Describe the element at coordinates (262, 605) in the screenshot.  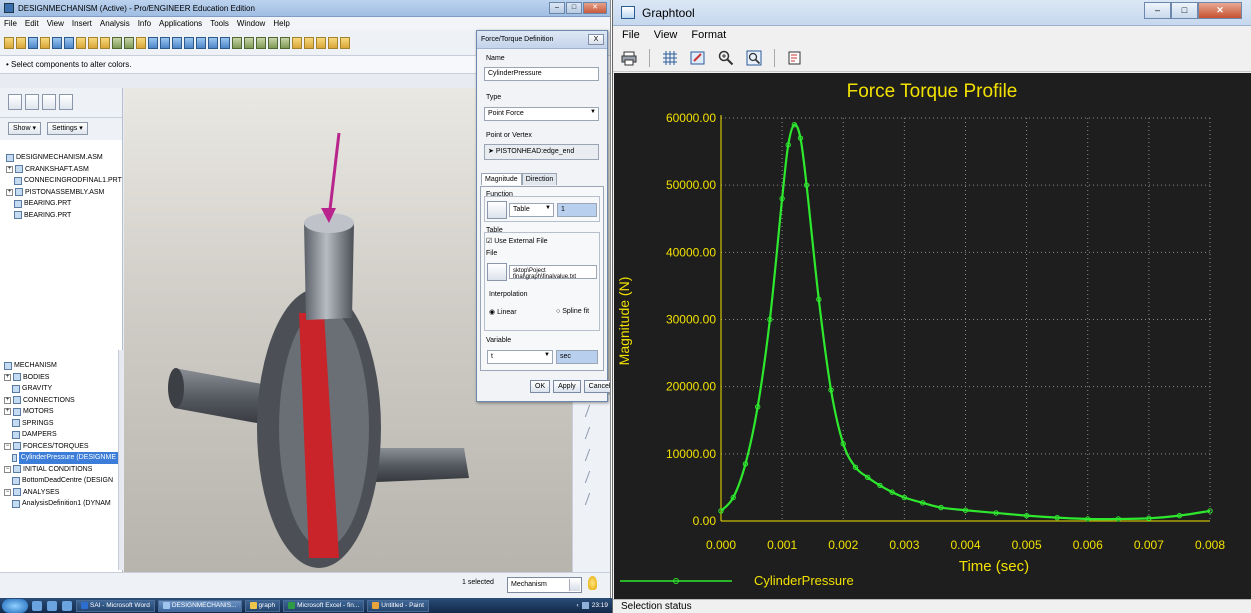
I see `taskbar-item-graph: graph` at that location.